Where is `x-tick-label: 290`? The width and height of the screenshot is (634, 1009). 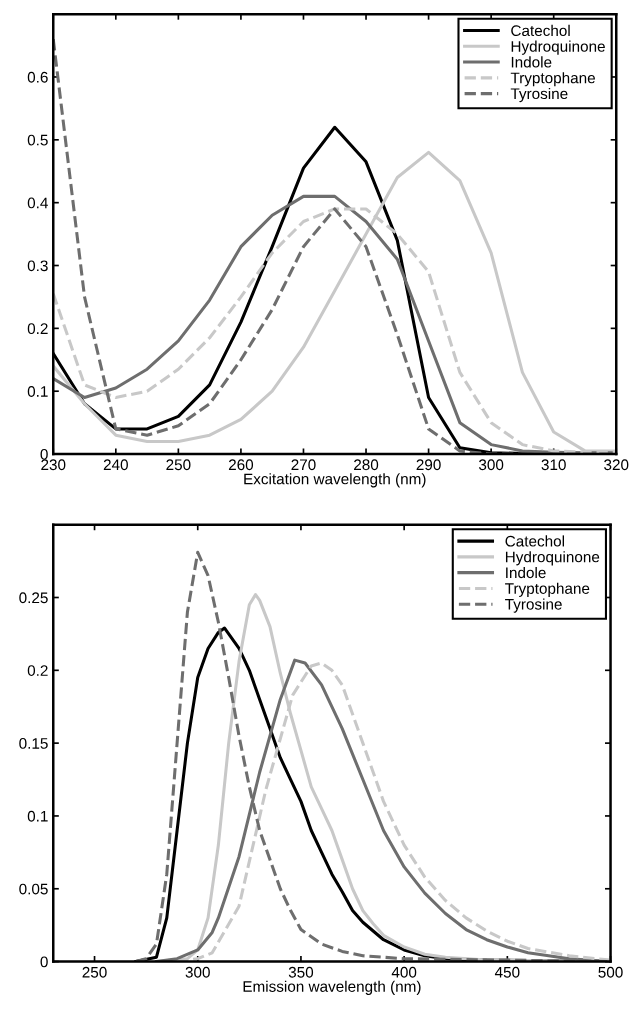
x-tick-label: 290 is located at coordinates (428, 465).